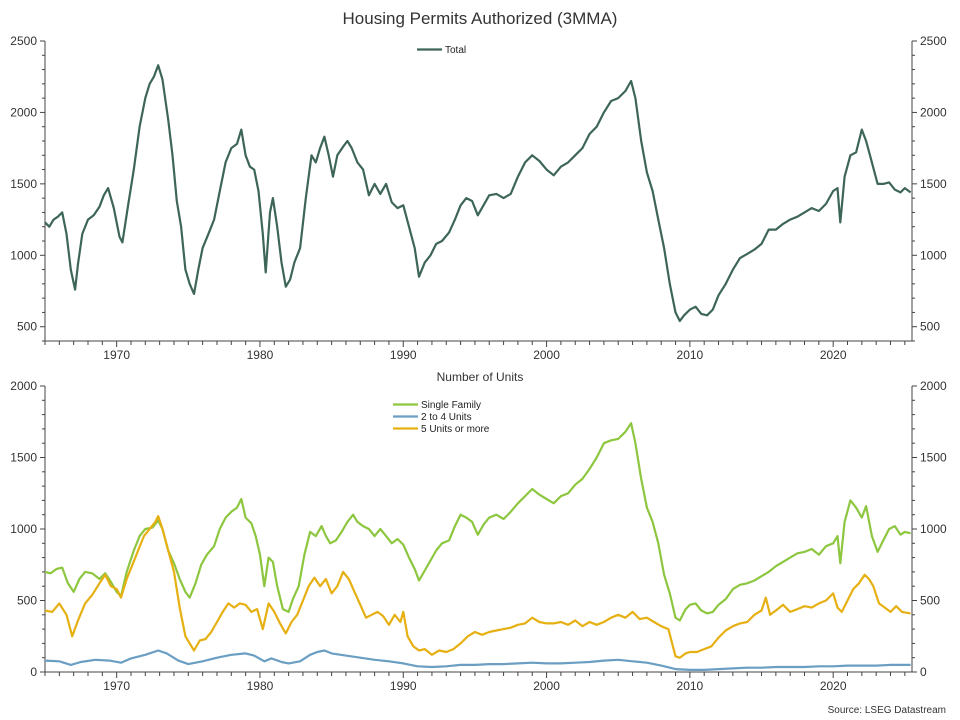 The image size is (960, 720). Describe the element at coordinates (23, 41) in the screenshot. I see `y-tick-label-left: 2500` at that location.